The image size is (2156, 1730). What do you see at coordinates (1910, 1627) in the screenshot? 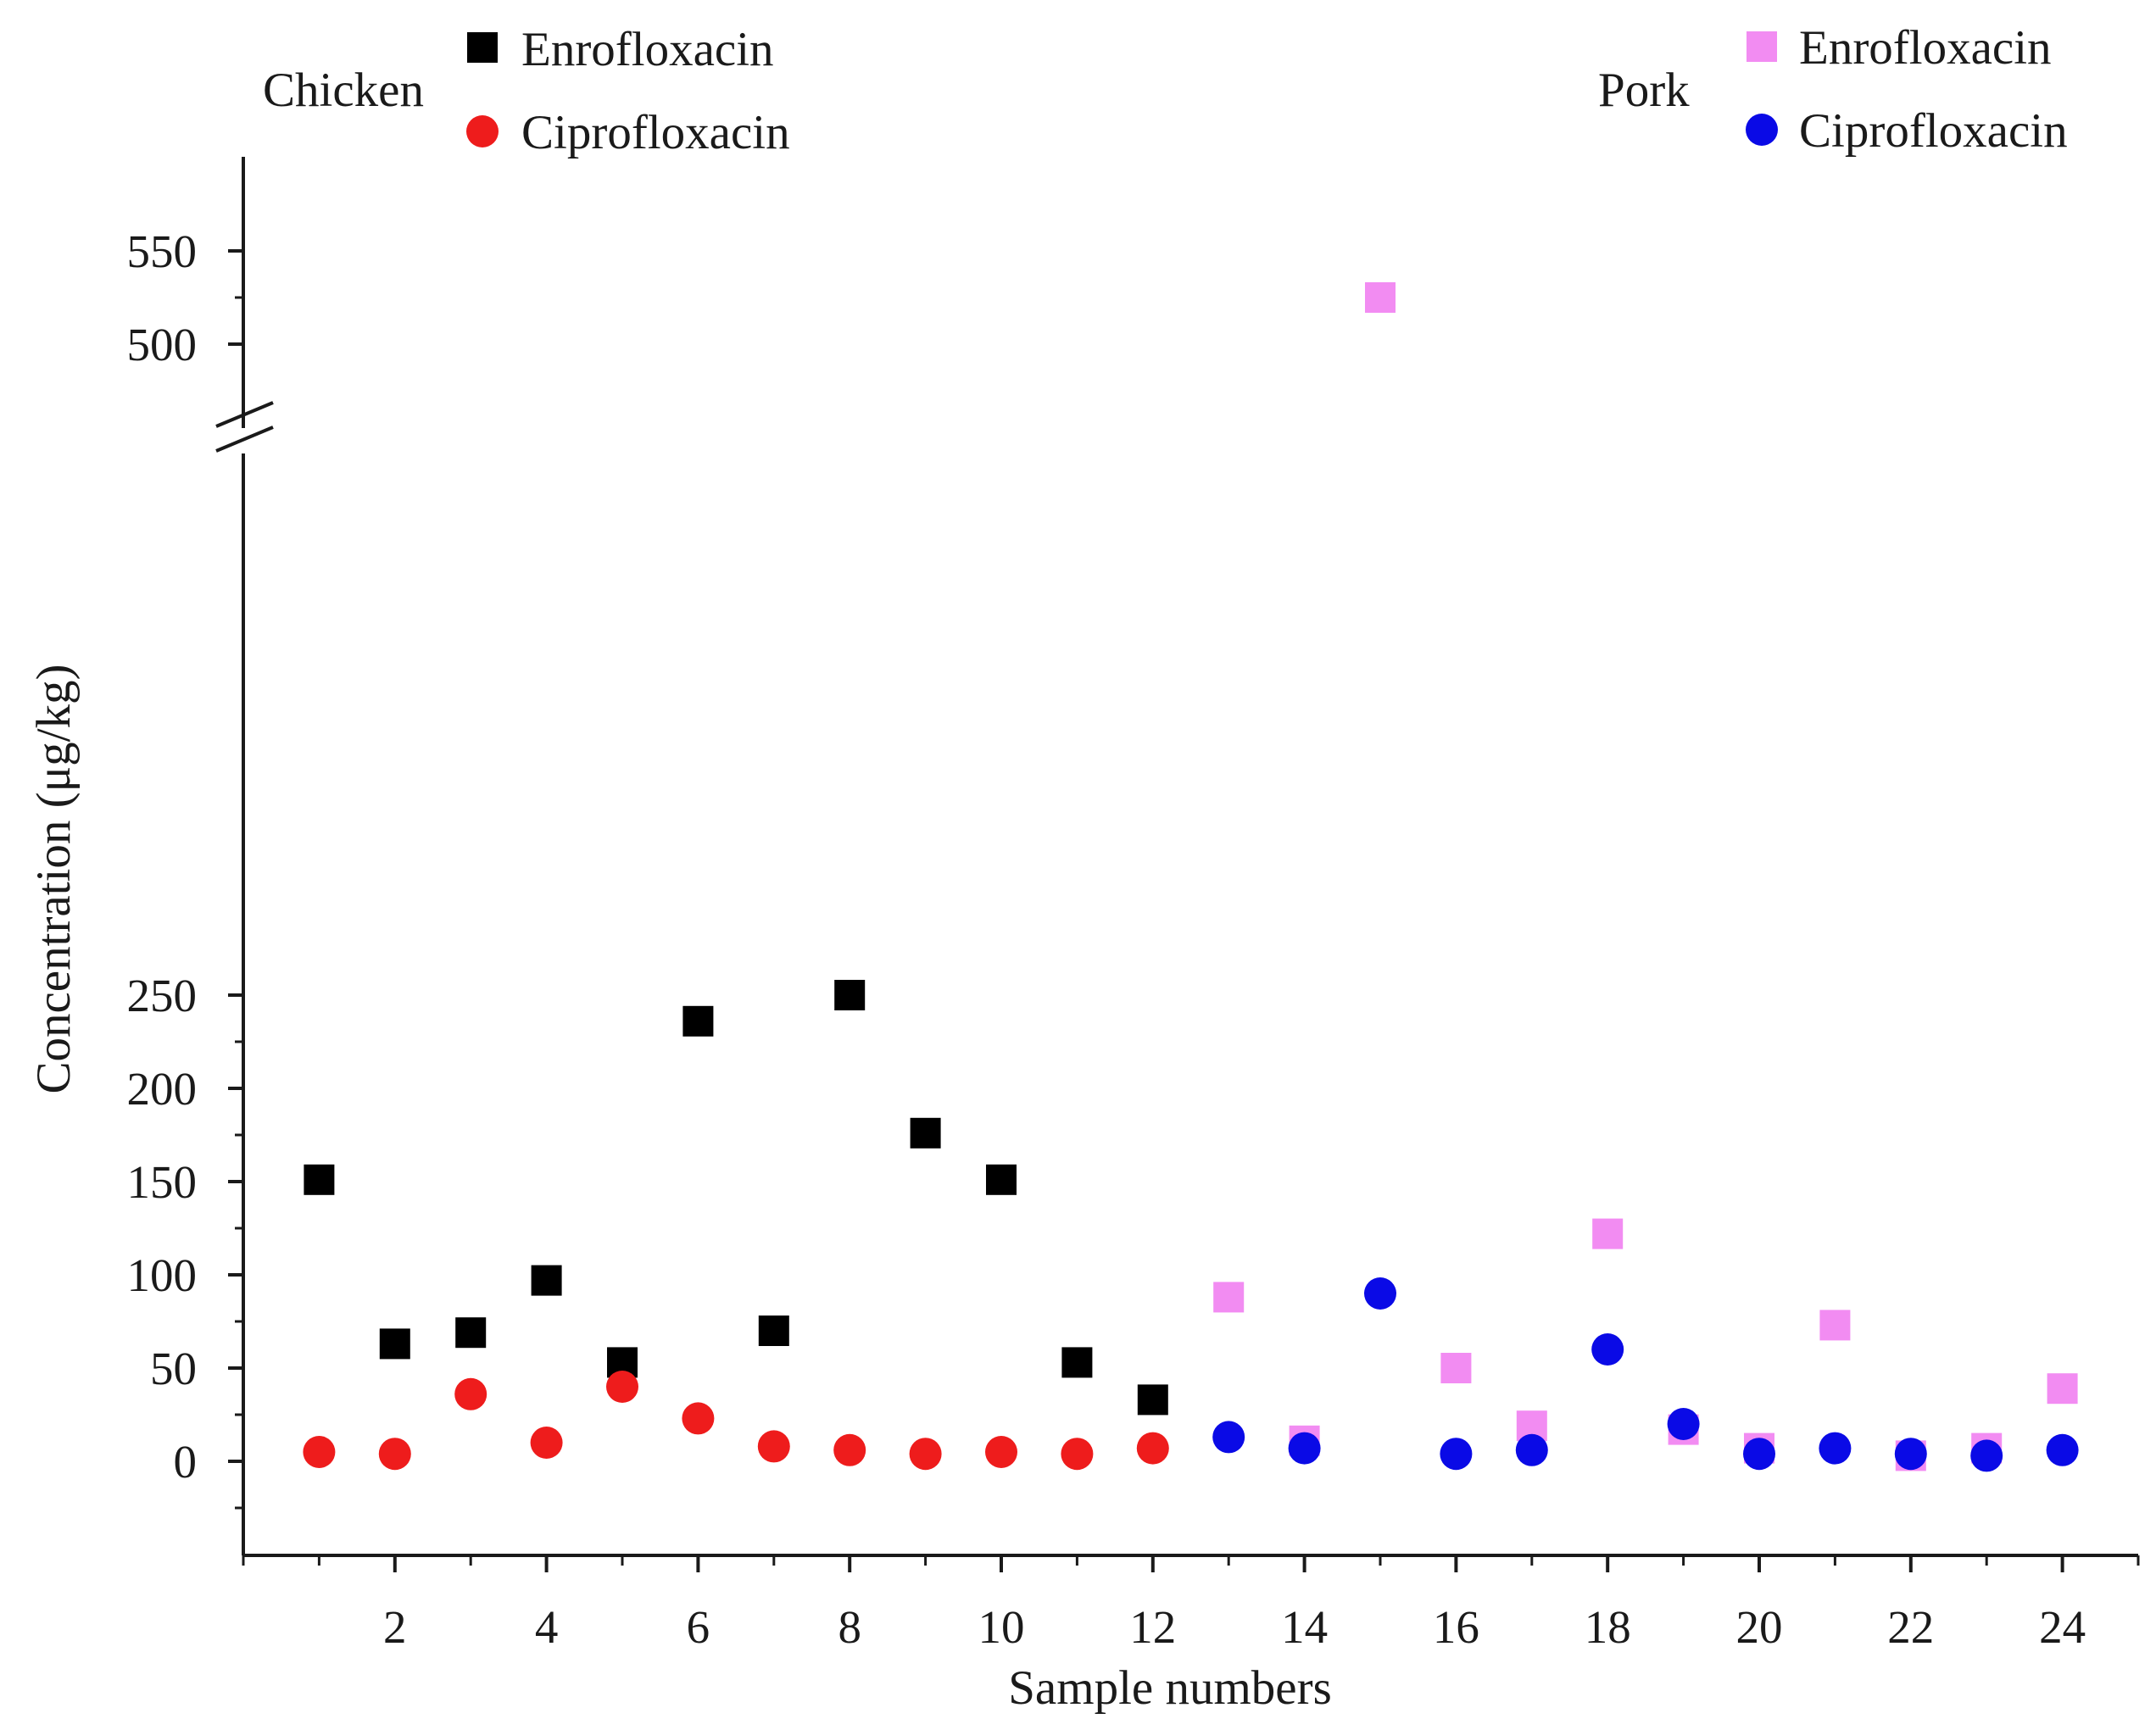
I see `x-tick-label: 22` at bounding box center [1910, 1627].